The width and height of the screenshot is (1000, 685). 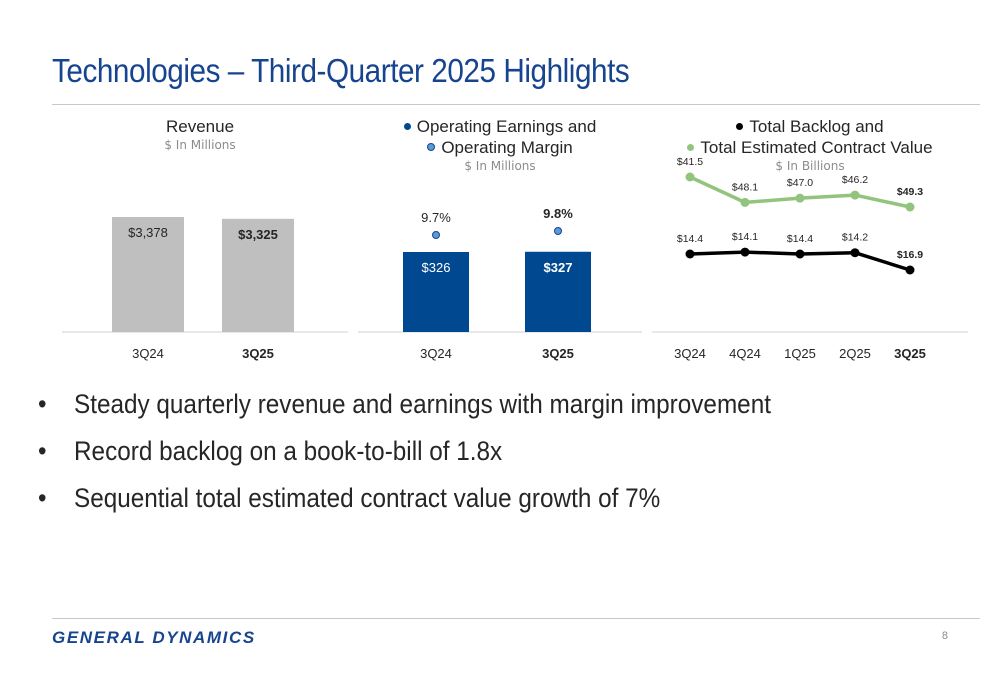 I want to click on backlog-chart-unit: $ In Billions, so click(x=810, y=166).